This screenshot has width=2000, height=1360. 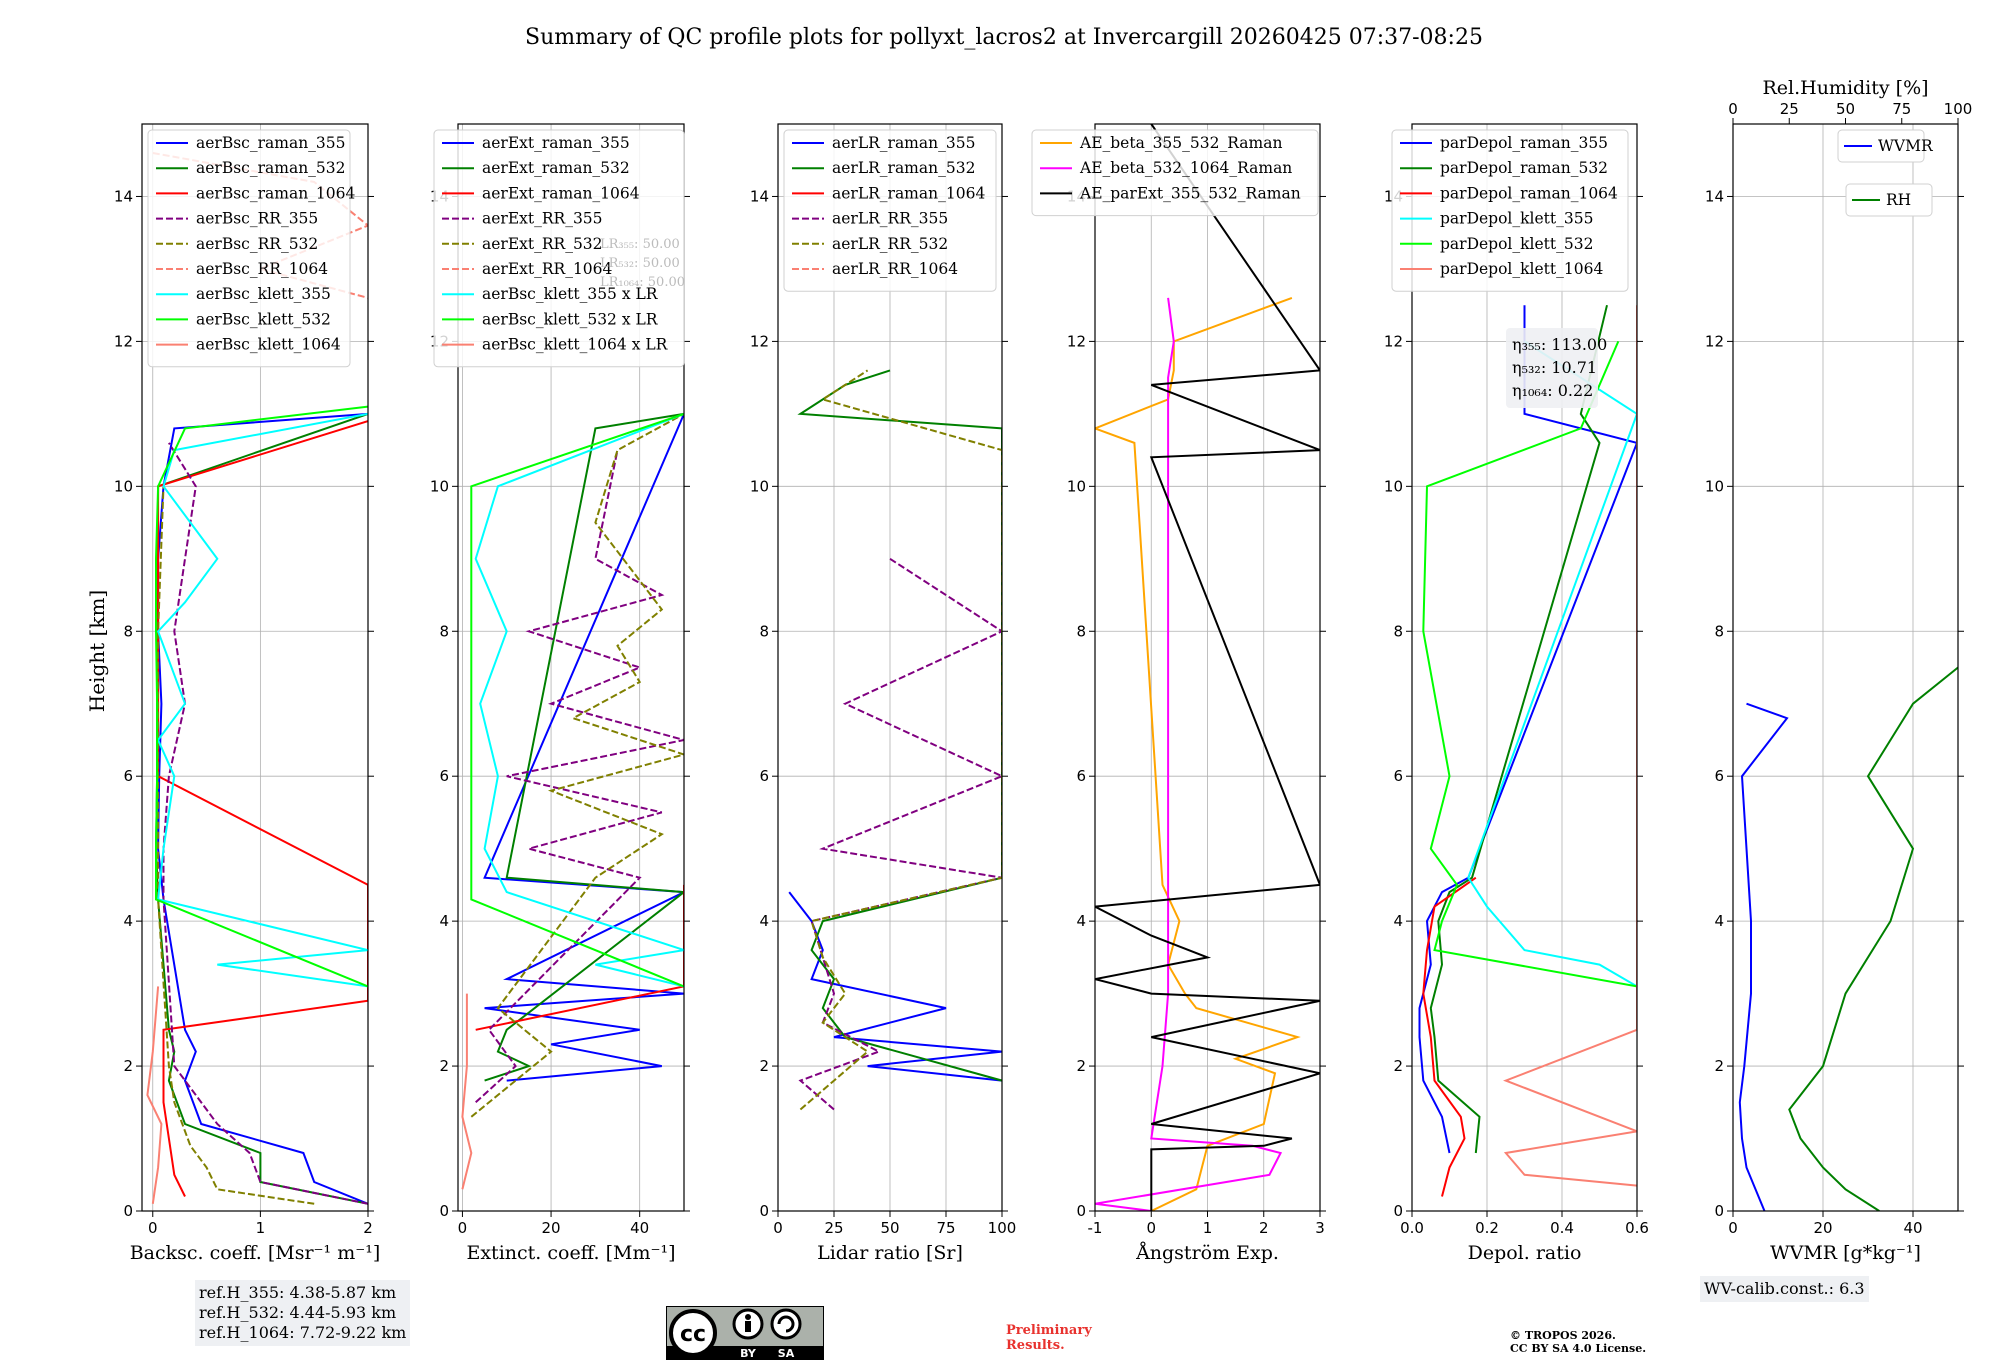 I want to click on panel-extinction-legend-label: aerExt_raman_355, so click(x=556, y=143).